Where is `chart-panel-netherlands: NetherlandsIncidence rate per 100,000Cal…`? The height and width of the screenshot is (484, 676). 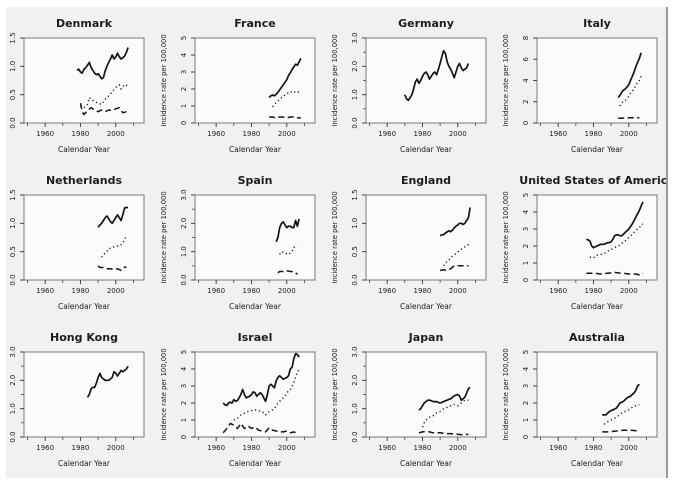
chart-panel-netherlands: NetherlandsIncidence rate per 100,000Cal… is located at coordinates (80, 241).